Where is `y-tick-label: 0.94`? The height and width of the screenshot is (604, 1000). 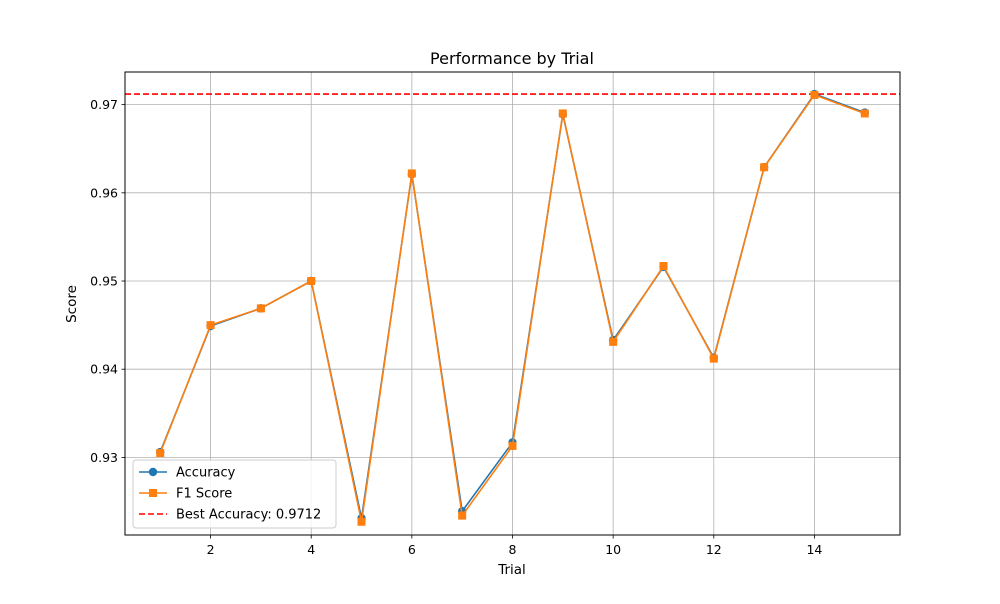 y-tick-label: 0.94 is located at coordinates (104, 369).